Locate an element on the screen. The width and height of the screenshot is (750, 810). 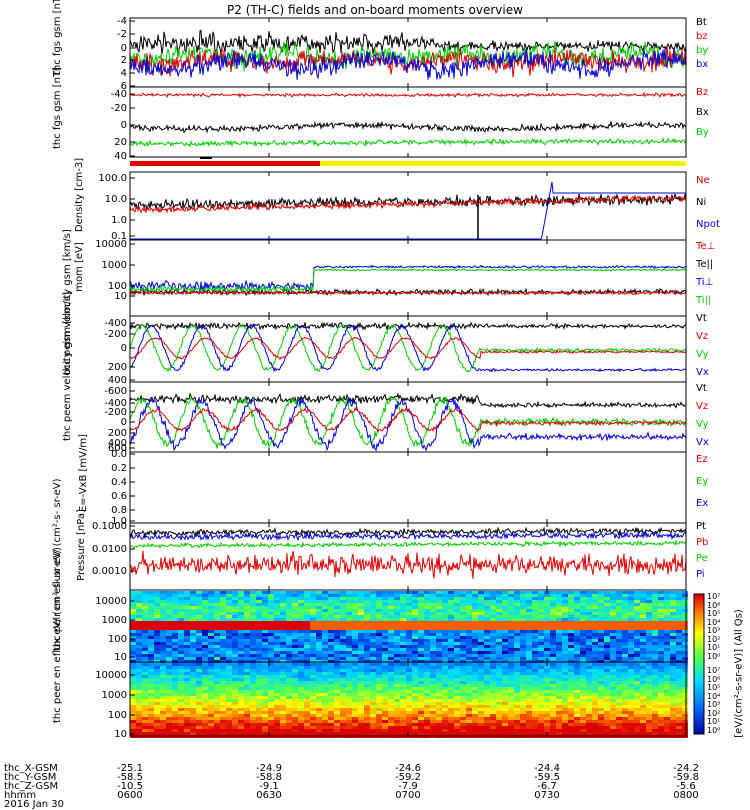
legend-peem-2: Vy is located at coordinates (702, 425).